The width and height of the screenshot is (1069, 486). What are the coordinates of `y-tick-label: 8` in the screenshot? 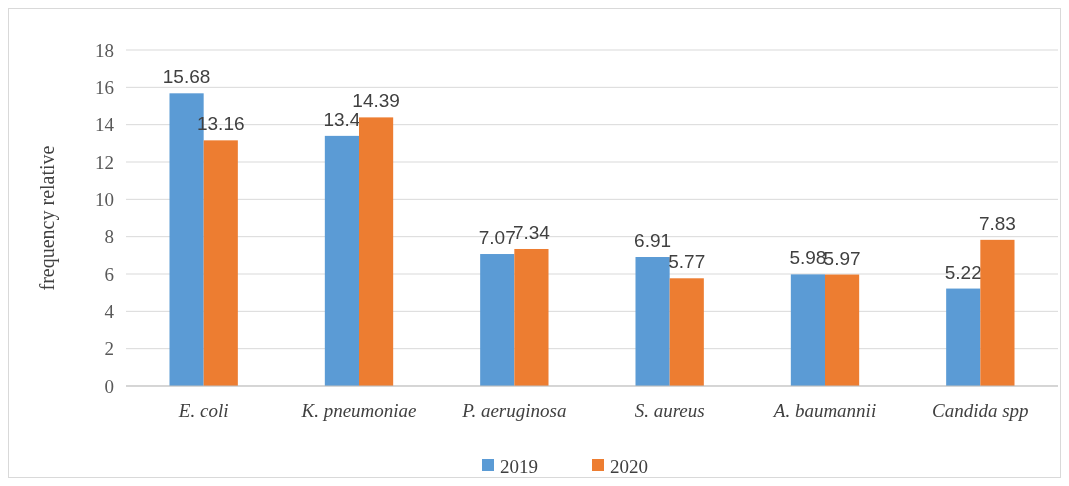 It's located at (109, 237).